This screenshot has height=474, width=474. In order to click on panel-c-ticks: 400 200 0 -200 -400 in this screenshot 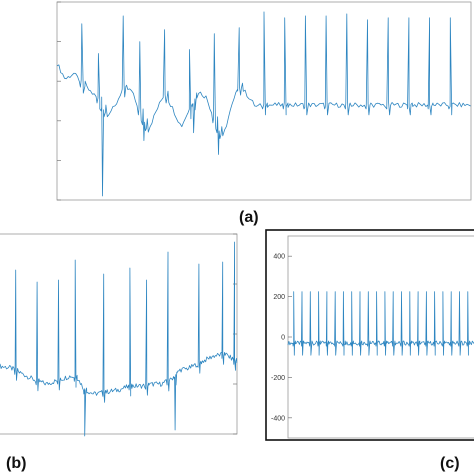, I will do `click(281, 338)`.